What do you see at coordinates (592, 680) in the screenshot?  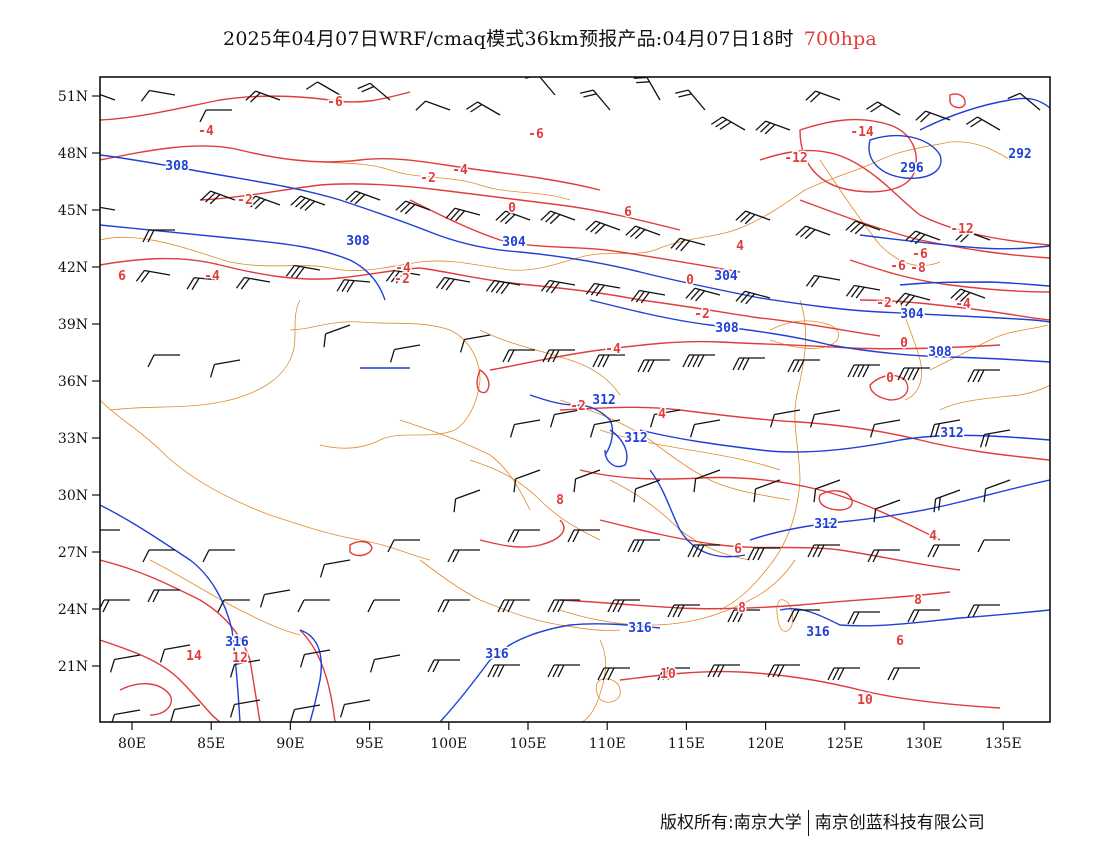 I see `indochina-coast` at bounding box center [592, 680].